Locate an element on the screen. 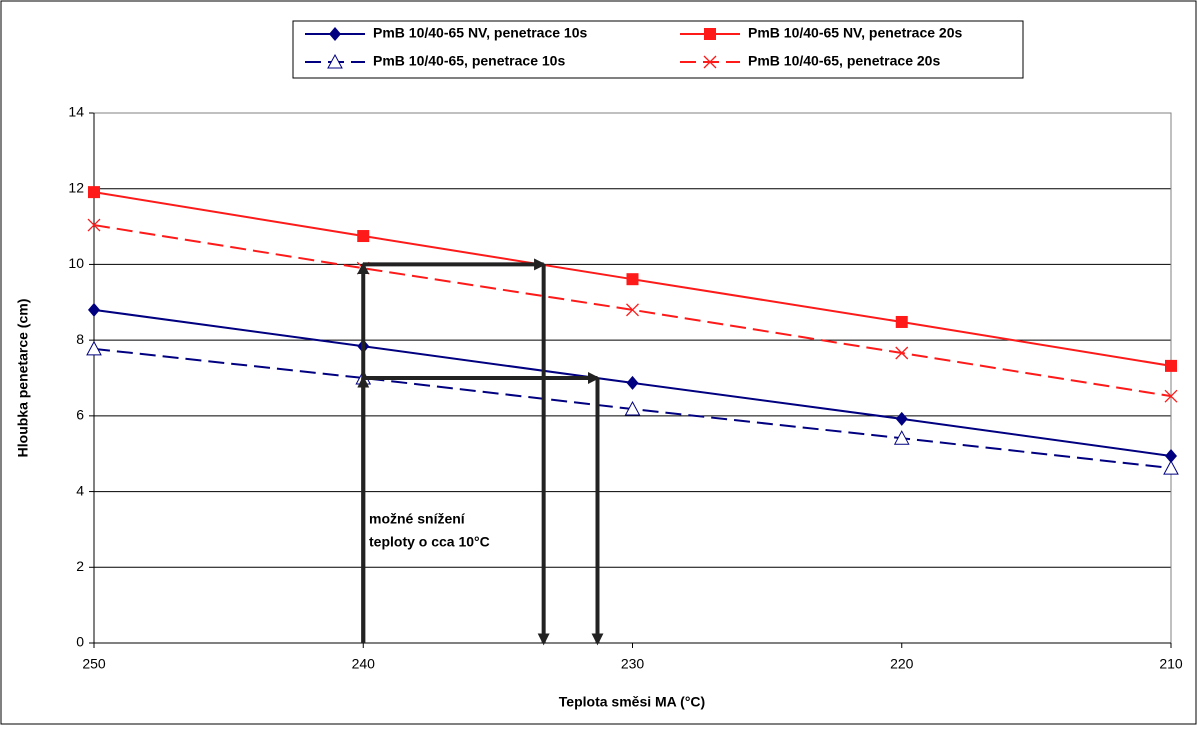  y-tick-label: 0 is located at coordinates (80, 642).